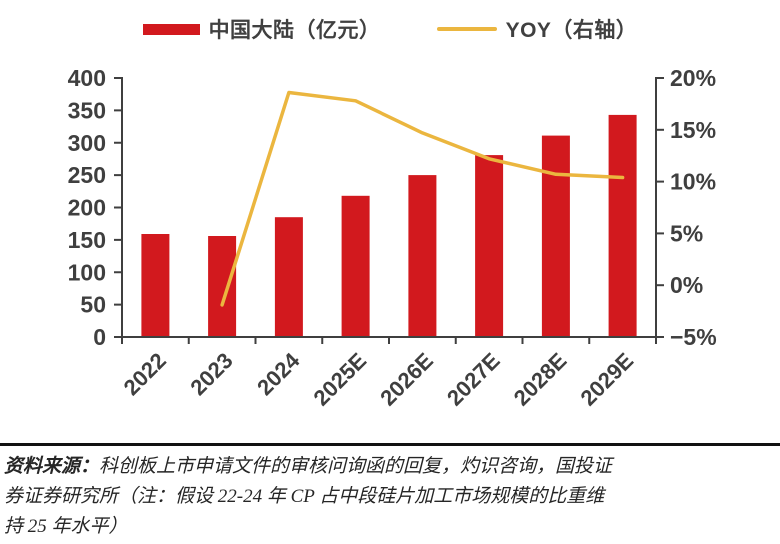 Image resolution: width=780 pixels, height=544 pixels. Describe the element at coordinates (211, 374) in the screenshot. I see `x-axis-category-label: 2023` at that location.